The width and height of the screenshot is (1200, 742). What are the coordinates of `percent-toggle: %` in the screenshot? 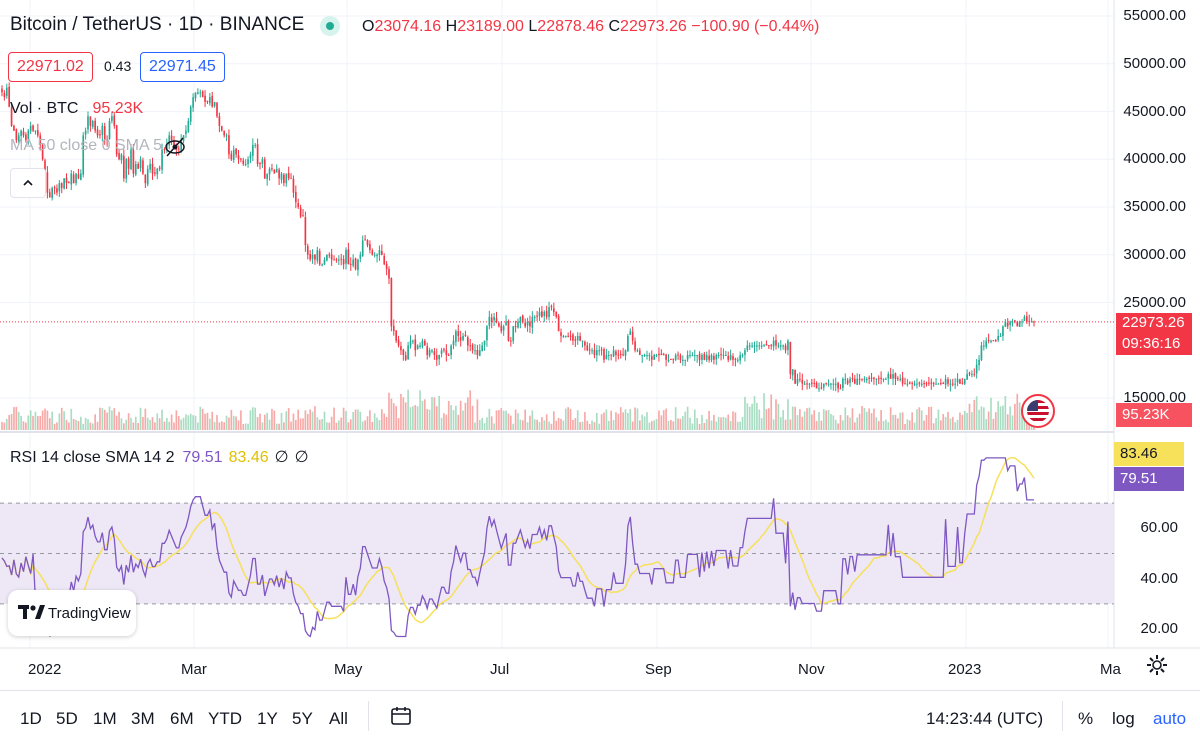 It's located at (1086, 718).